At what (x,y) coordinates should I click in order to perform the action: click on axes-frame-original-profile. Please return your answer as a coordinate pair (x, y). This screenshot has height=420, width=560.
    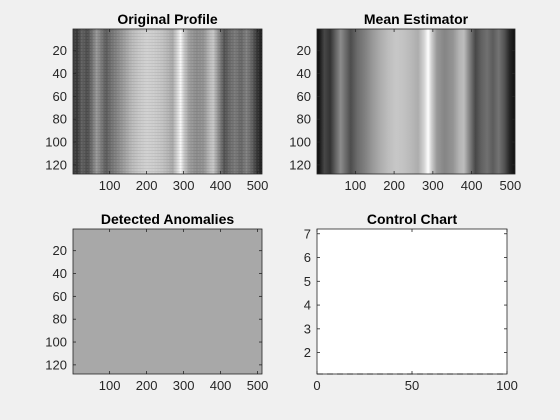
    Looking at the image, I should click on (167, 101).